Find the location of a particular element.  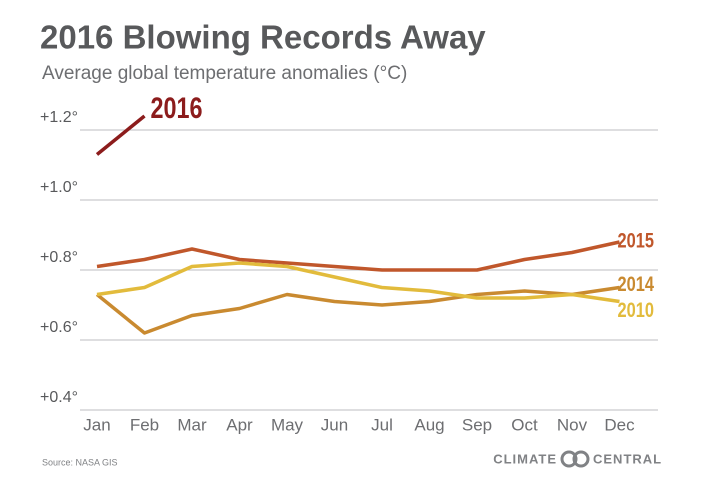

series-label: 2016 is located at coordinates (177, 107).